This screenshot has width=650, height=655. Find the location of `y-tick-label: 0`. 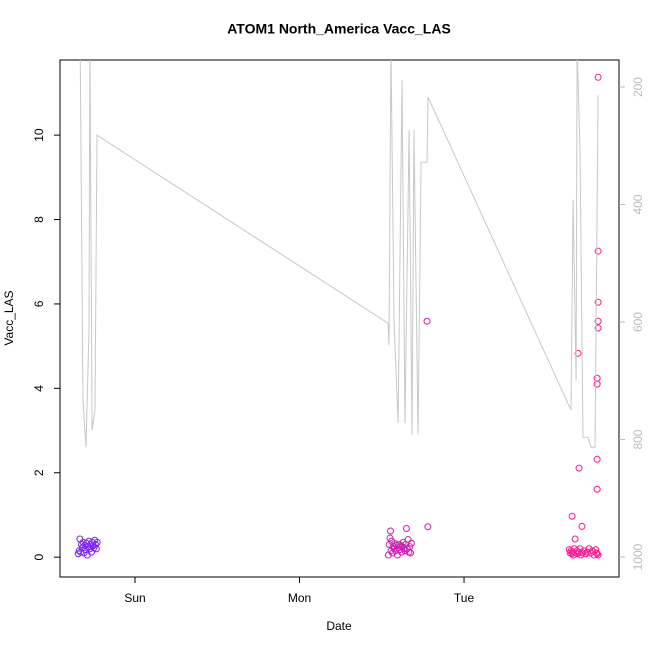

y-tick-label: 0 is located at coordinates (39, 557).